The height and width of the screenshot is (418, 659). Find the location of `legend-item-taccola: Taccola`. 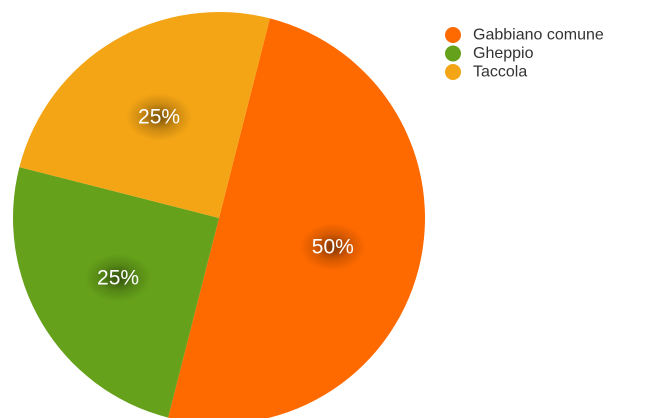

legend-item-taccola: Taccola is located at coordinates (486, 72).